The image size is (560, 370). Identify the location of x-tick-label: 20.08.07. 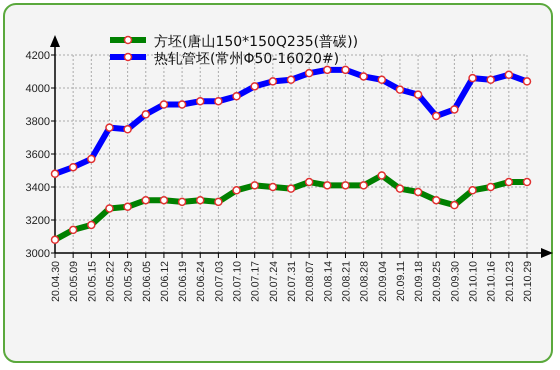
(310, 281).